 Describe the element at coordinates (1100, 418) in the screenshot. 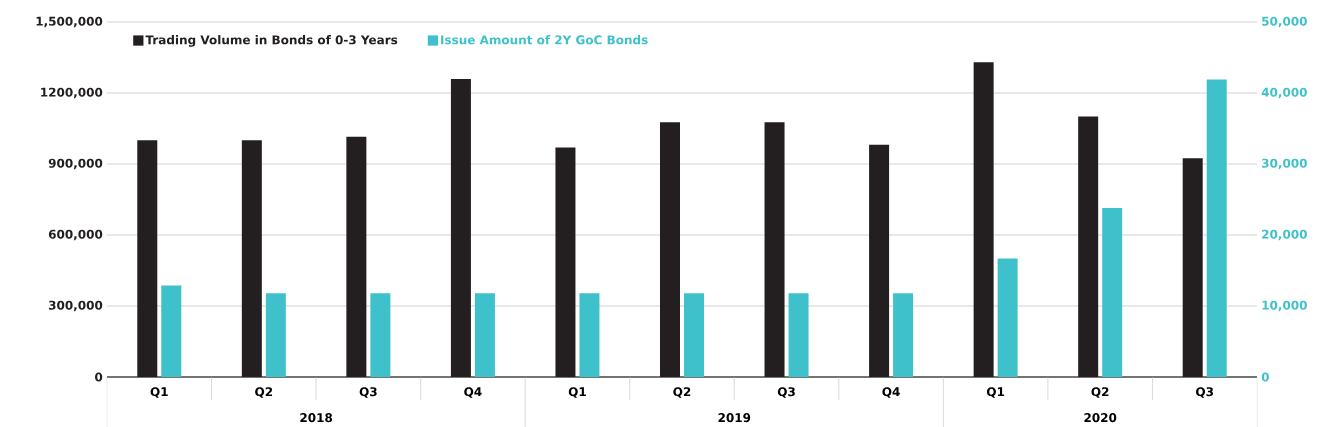

I see `text: 2020` at that location.